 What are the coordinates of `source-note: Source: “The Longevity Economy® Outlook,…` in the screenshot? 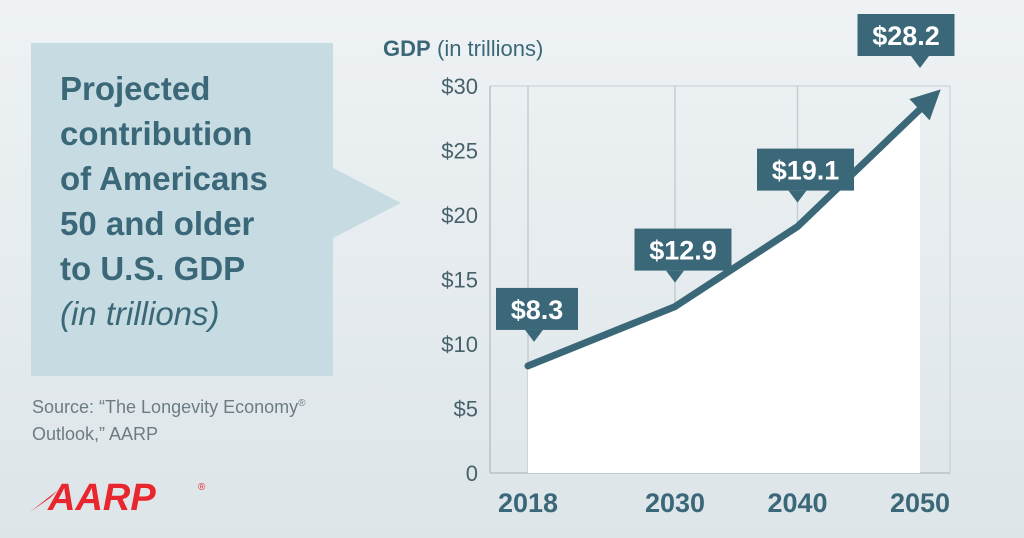 It's located at (197, 419).